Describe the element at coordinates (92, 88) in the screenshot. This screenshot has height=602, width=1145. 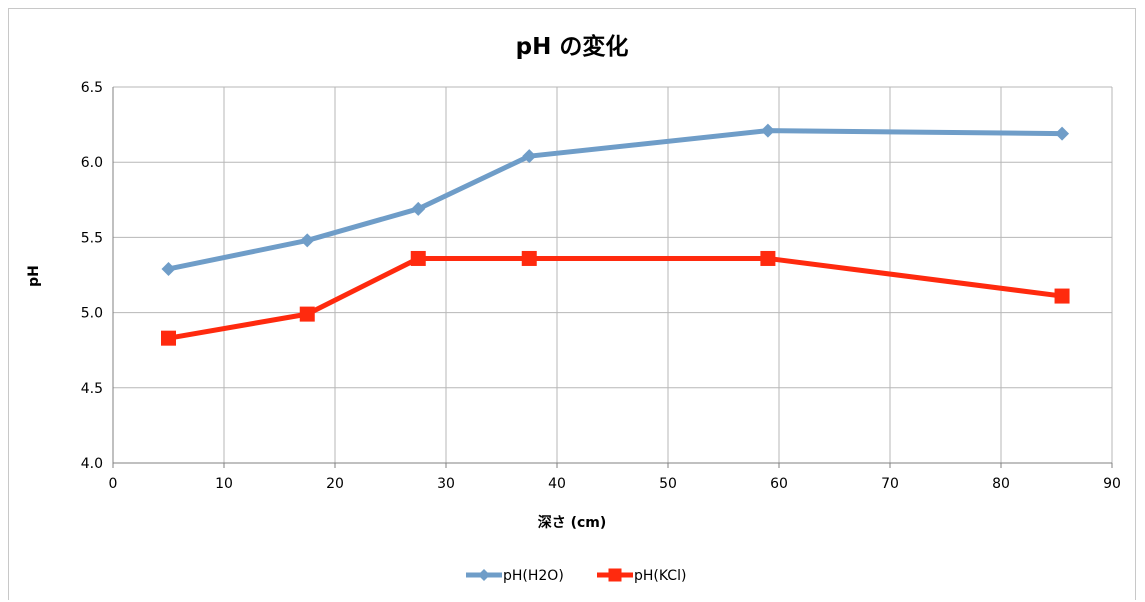
I see `y-tick-label: 6.5` at that location.